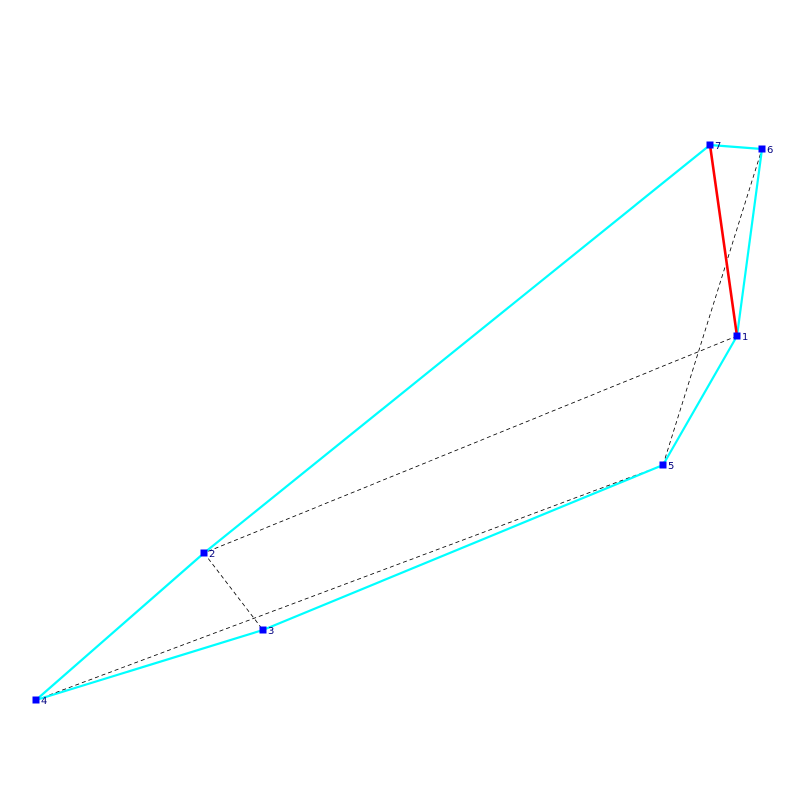 The image size is (800, 800). What do you see at coordinates (271, 631) in the screenshot?
I see `vertex-label-3: 3` at bounding box center [271, 631].